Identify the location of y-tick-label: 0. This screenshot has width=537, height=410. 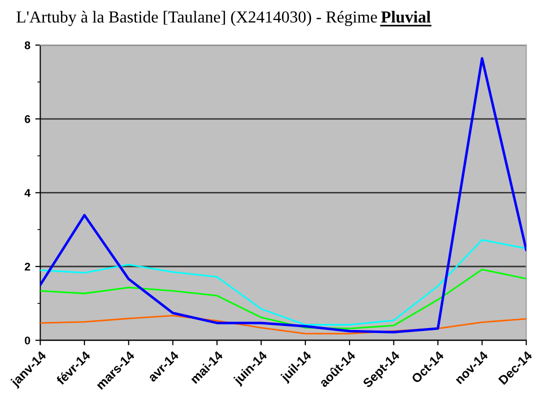
(27, 340).